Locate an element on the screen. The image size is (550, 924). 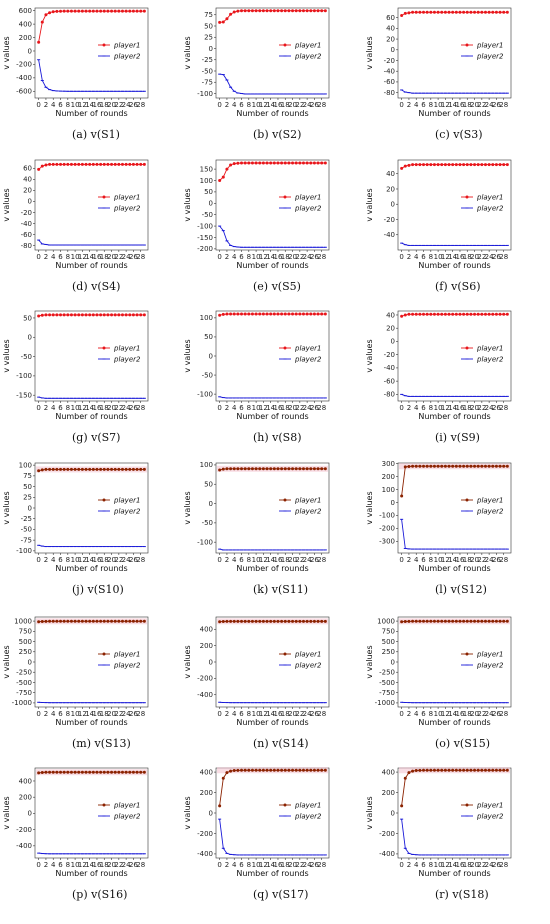
y-tick-label: -80 is located at coordinates (389, 395).